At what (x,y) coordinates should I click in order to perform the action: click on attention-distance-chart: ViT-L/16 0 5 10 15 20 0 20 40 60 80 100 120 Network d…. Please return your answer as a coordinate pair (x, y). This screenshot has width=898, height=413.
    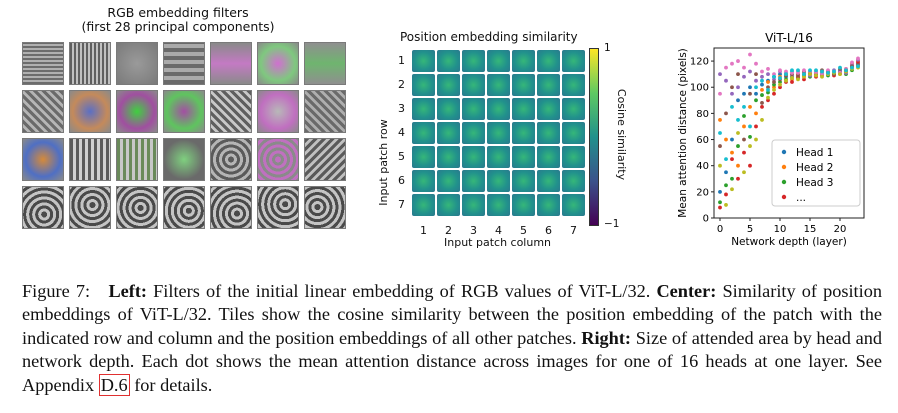
    Looking at the image, I should click on (771, 139).